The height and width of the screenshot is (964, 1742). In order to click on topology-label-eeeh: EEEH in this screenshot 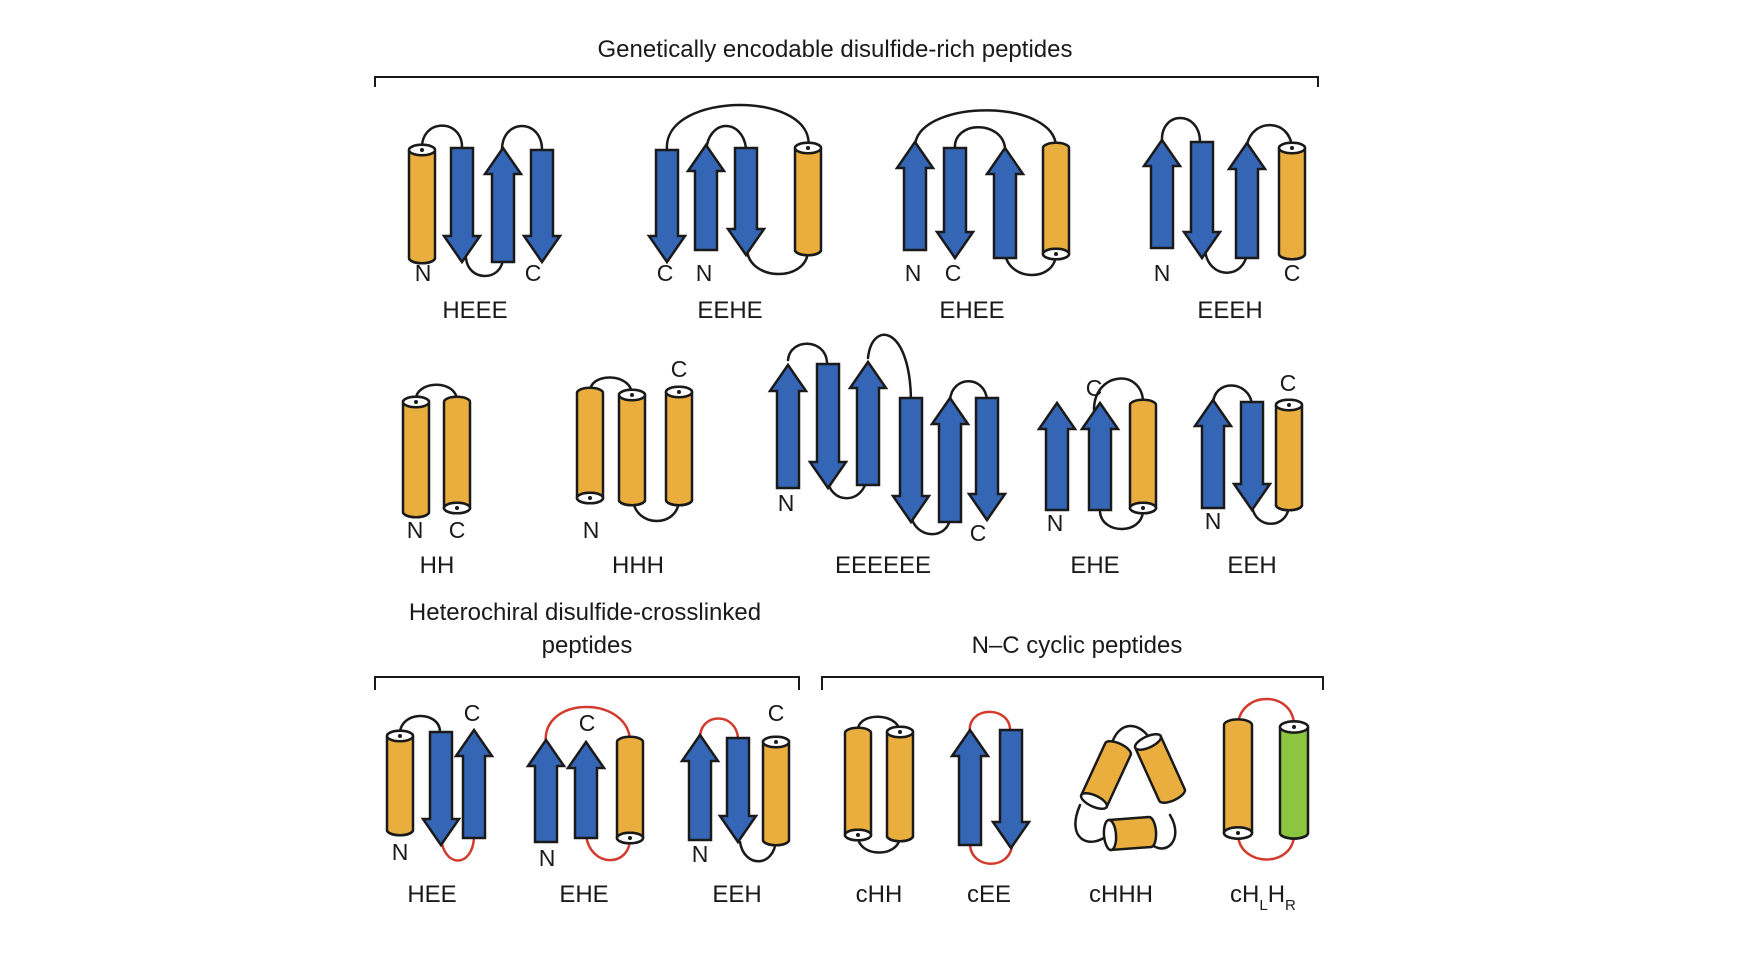, I will do `click(1229, 310)`.